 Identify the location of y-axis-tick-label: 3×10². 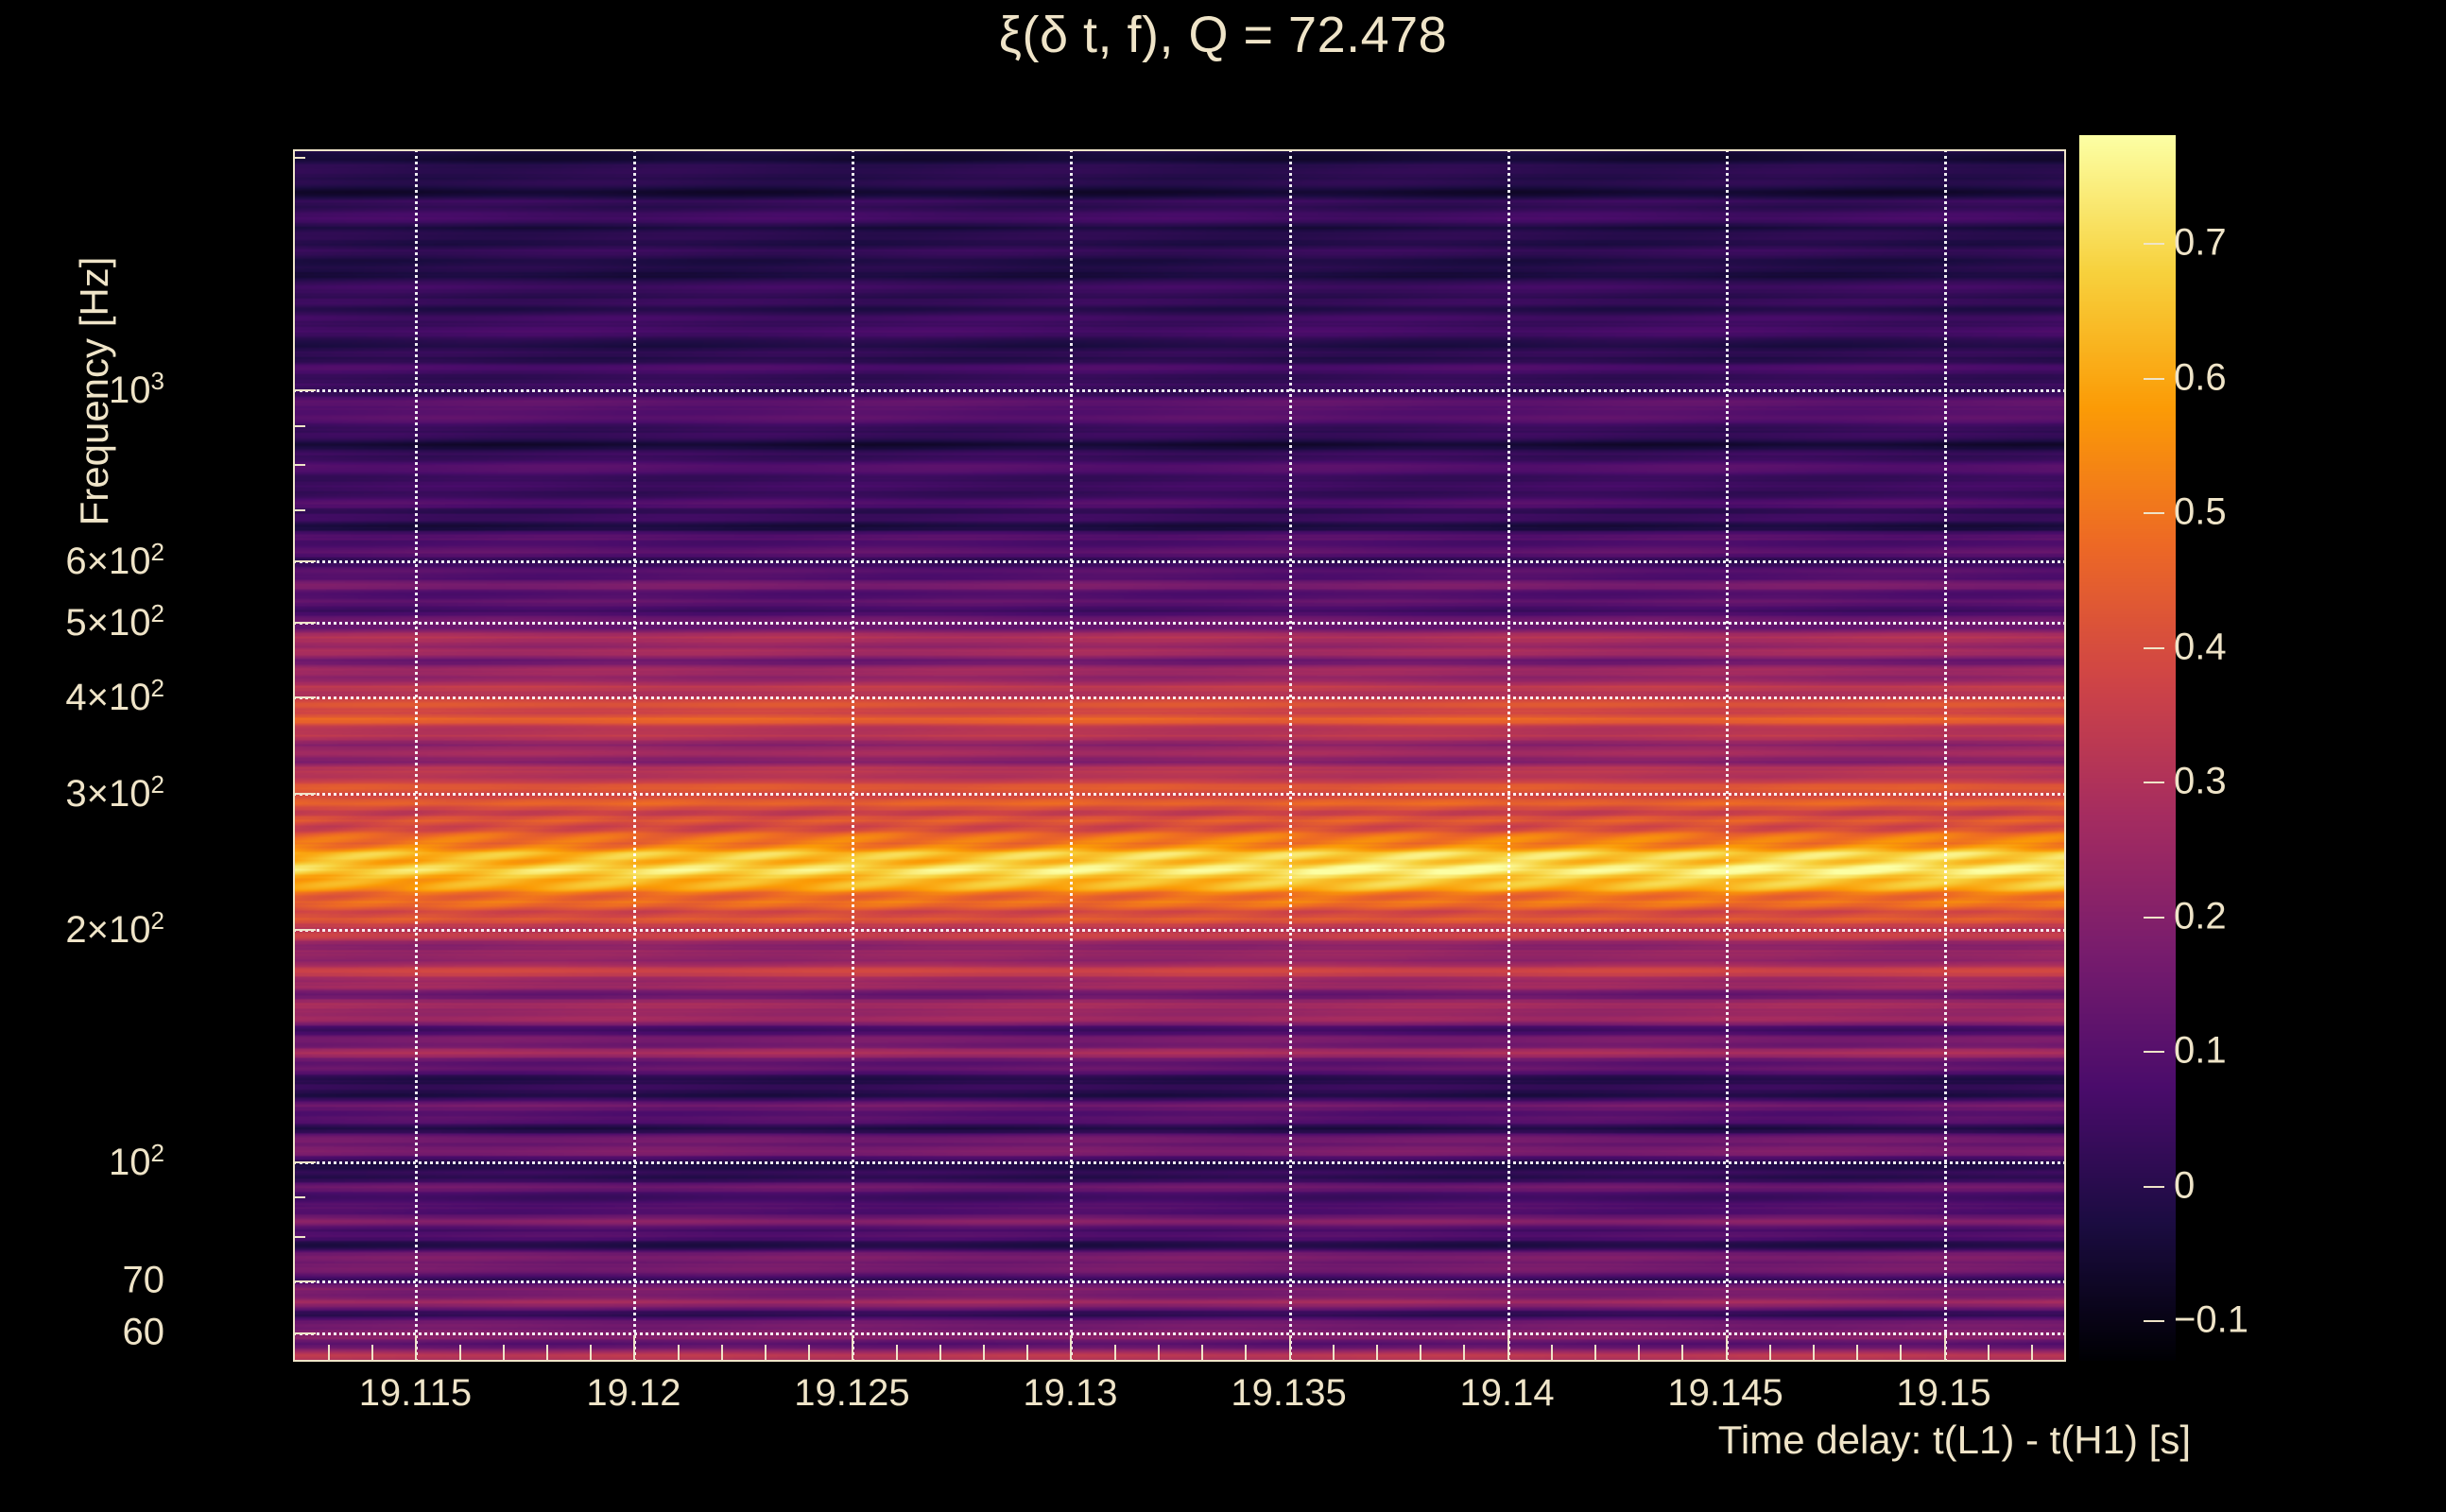
(114, 793).